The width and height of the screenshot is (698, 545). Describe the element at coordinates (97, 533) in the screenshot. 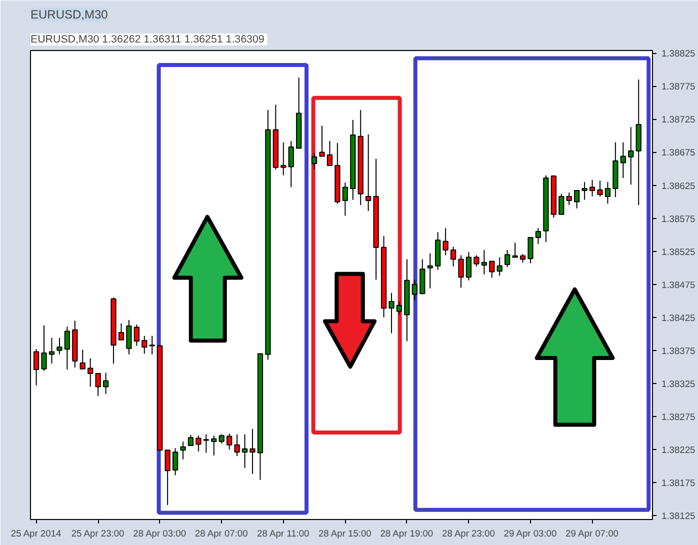

I see `x-tick-label: 25 Apr 23:00` at that location.